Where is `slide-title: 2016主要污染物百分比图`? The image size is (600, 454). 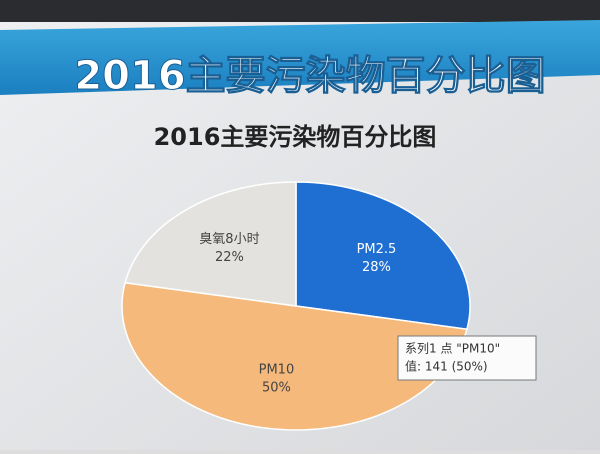 slide-title: 2016主要污染物百分比图 is located at coordinates (309, 76).